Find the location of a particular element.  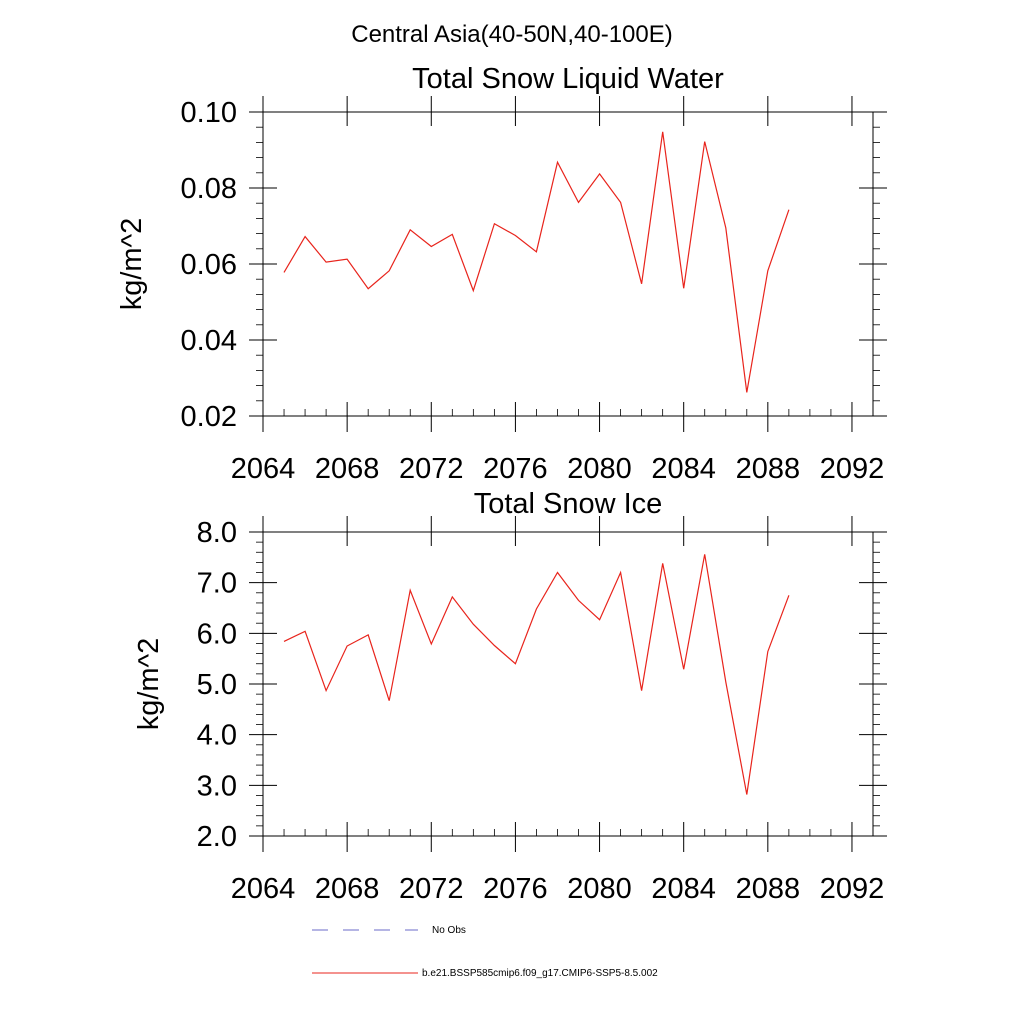

y-tick-label: 4.0 is located at coordinates (217, 736).